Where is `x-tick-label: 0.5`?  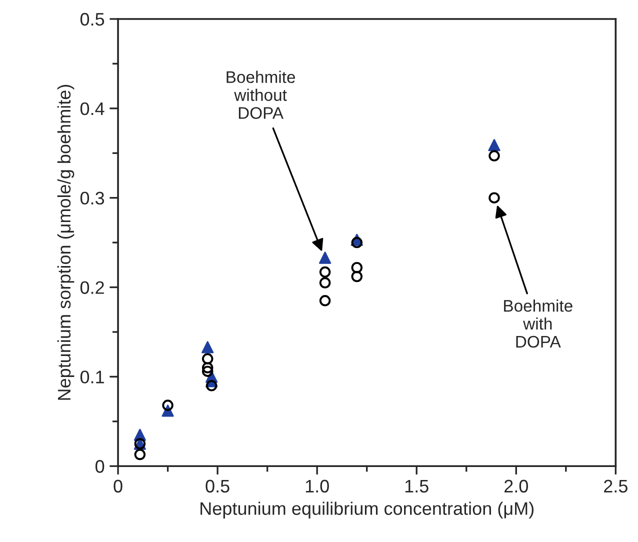
x-tick-label: 0.5 is located at coordinates (218, 486).